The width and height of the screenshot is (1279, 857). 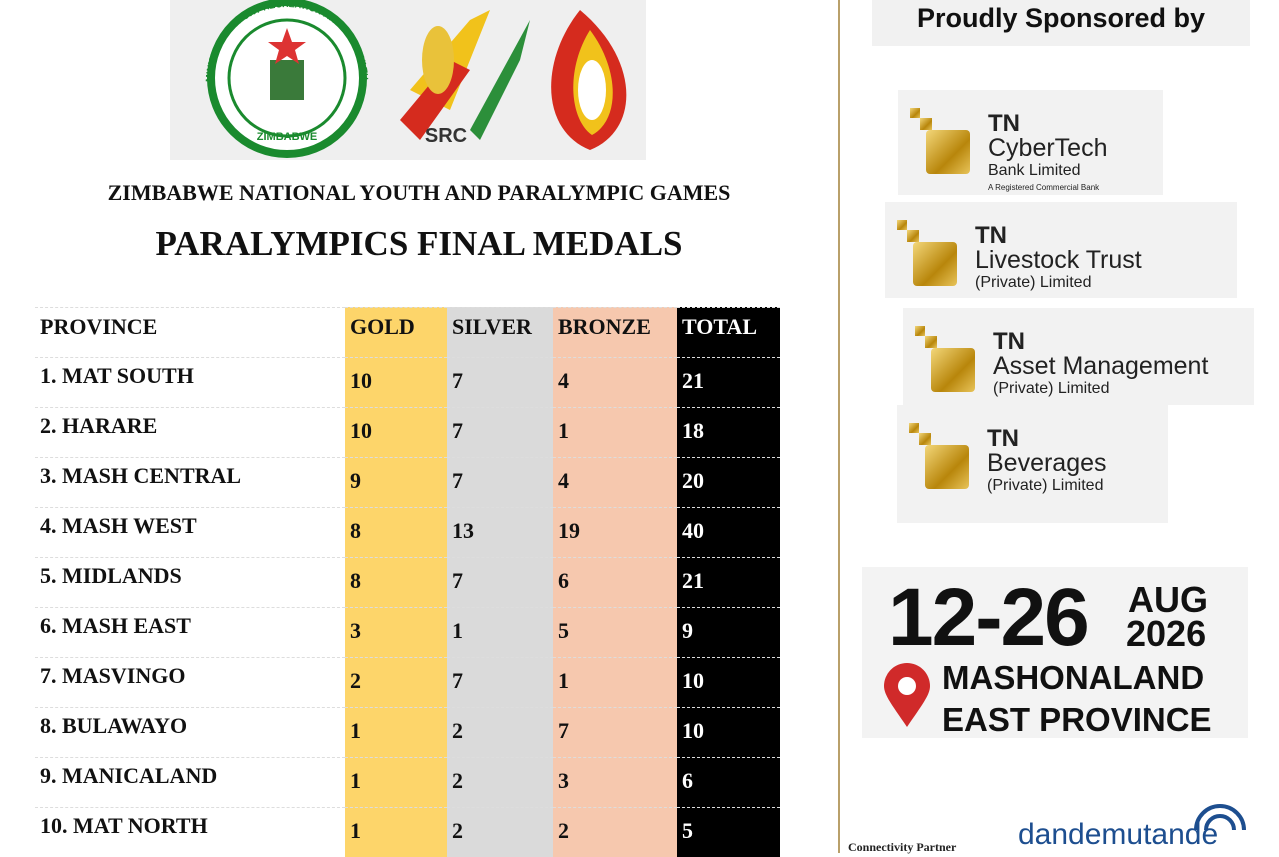 I want to click on column-header: SILVER, so click(x=500, y=332).